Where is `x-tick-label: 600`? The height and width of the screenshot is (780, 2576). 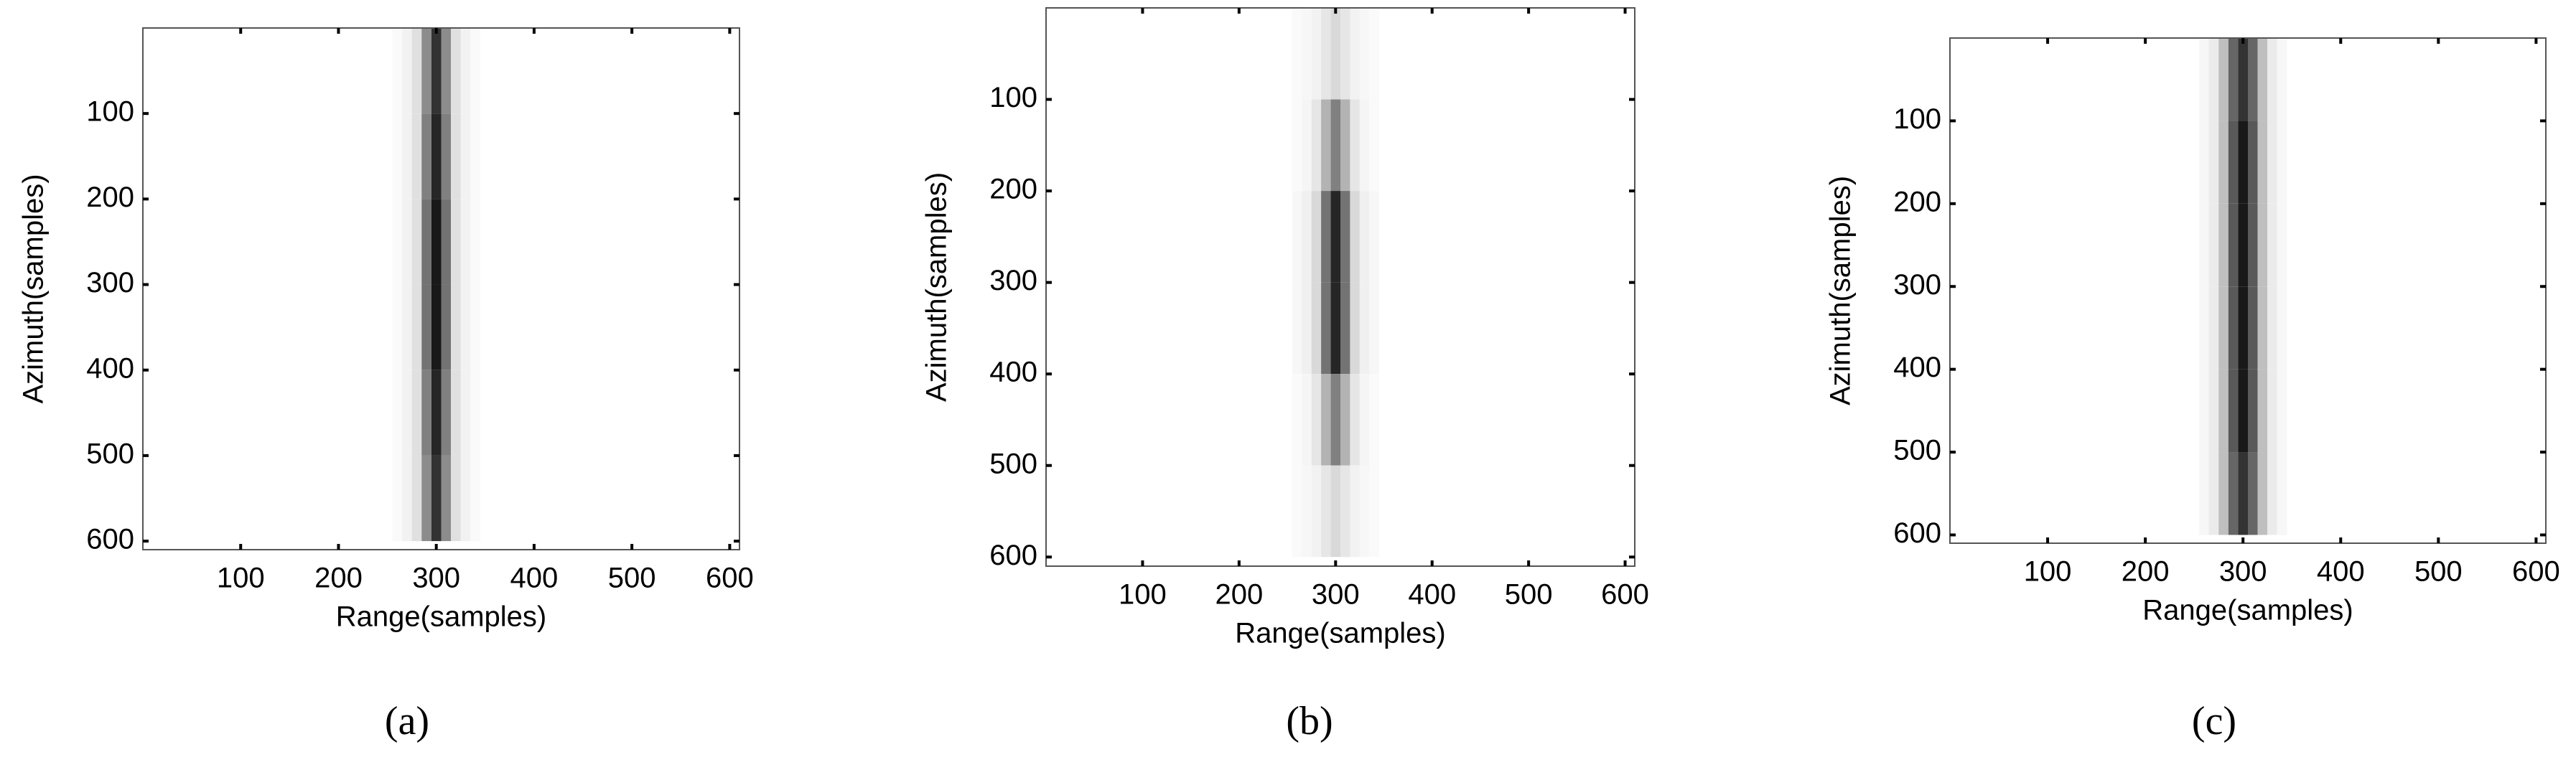
x-tick-label: 600 is located at coordinates (730, 578).